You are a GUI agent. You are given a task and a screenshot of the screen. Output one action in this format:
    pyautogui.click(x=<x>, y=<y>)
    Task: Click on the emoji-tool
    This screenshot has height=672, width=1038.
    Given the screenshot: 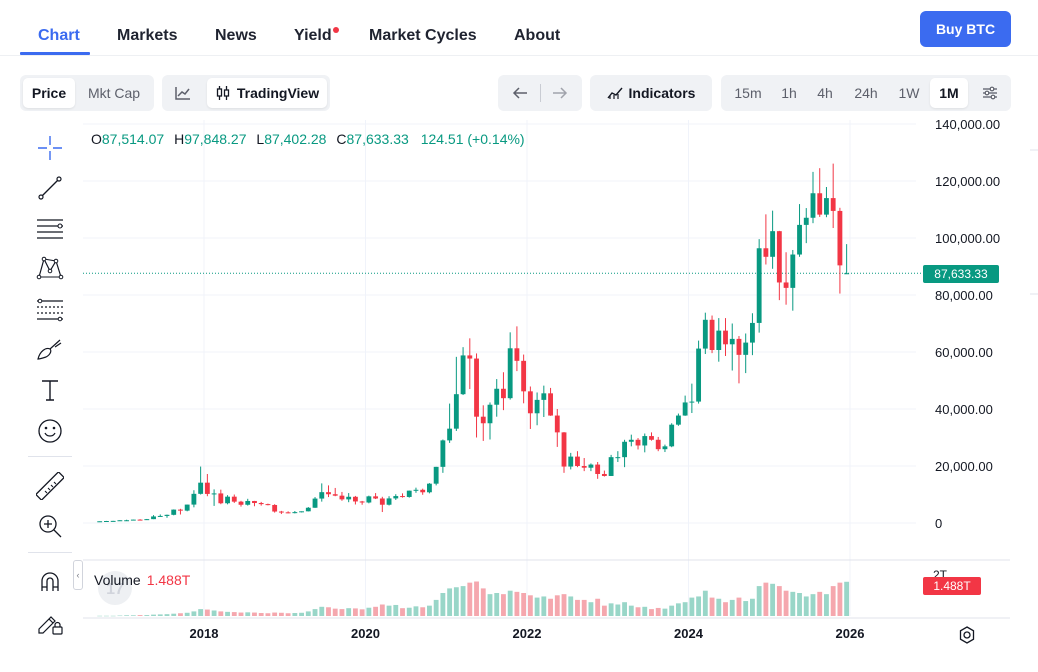 What is the action you would take?
    pyautogui.click(x=50, y=431)
    